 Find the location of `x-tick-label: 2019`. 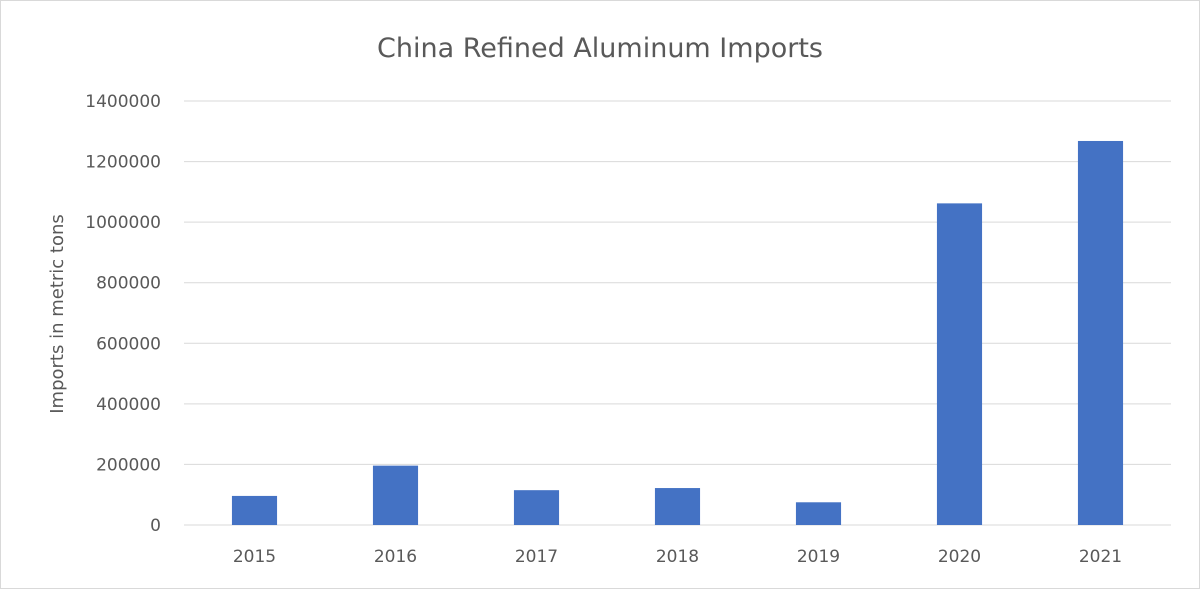

x-tick-label: 2019 is located at coordinates (818, 557).